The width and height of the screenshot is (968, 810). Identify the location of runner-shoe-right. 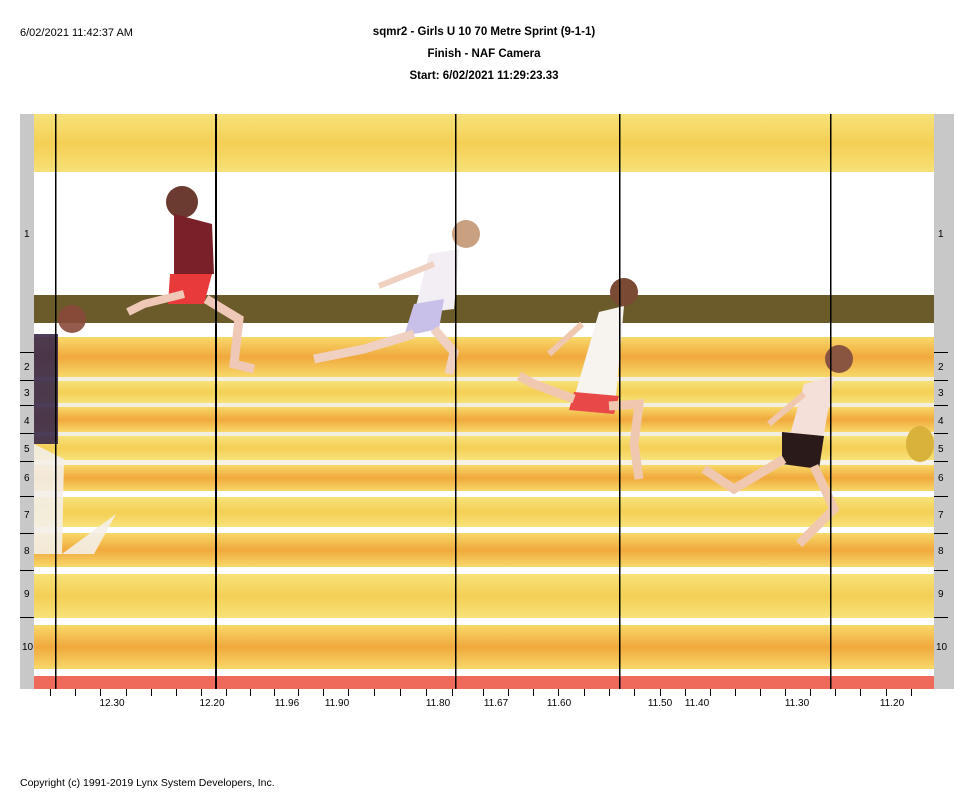
(920, 444).